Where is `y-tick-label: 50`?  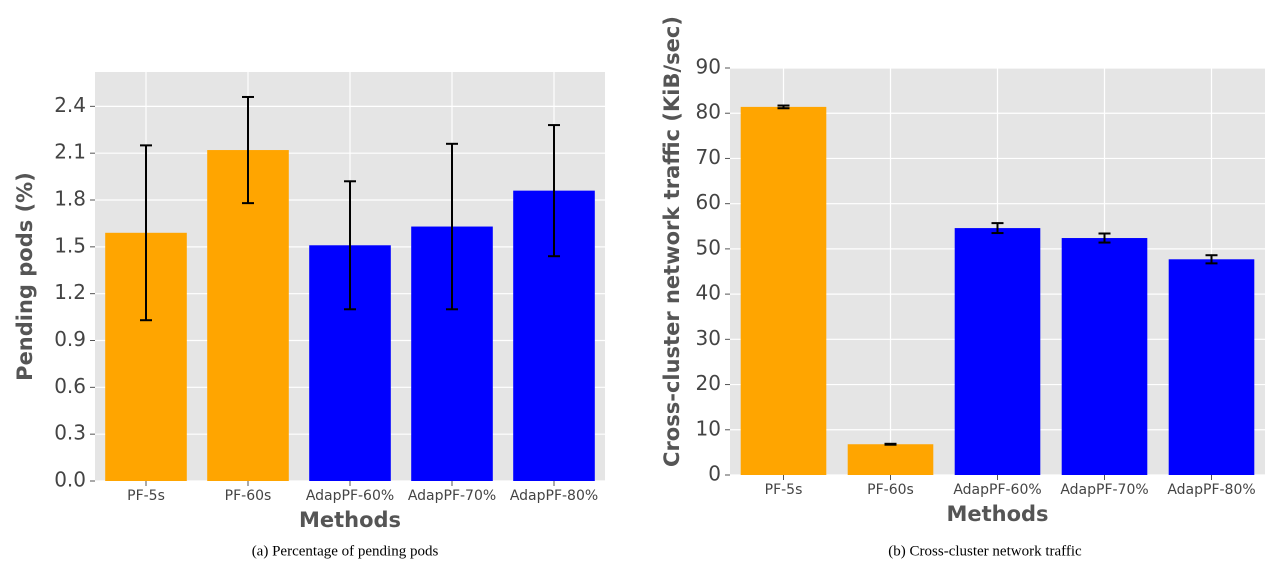
y-tick-label: 50 is located at coordinates (708, 247).